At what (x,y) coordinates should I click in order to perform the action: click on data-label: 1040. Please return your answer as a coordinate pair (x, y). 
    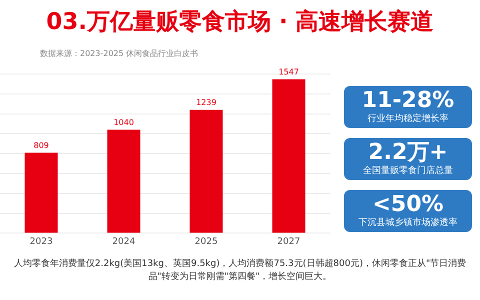
    Looking at the image, I should click on (124, 122).